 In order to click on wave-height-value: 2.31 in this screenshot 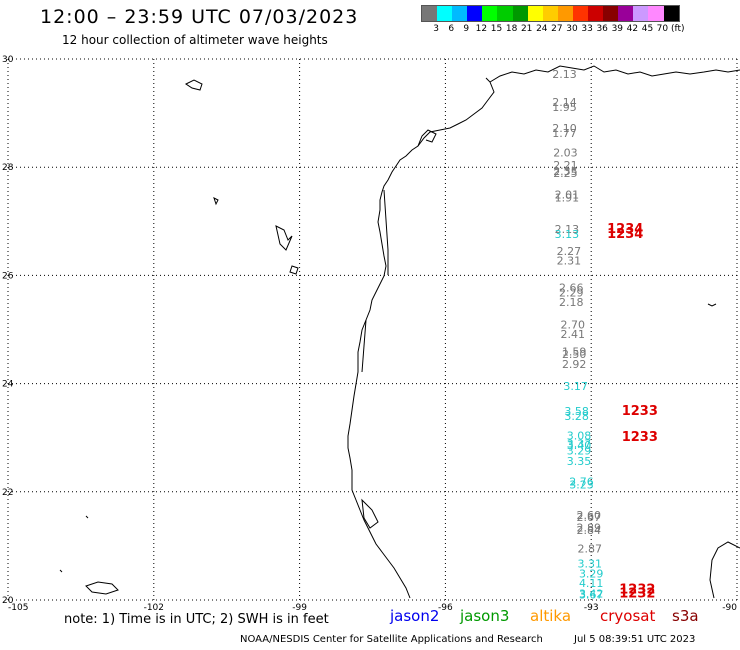, I will do `click(569, 261)`.